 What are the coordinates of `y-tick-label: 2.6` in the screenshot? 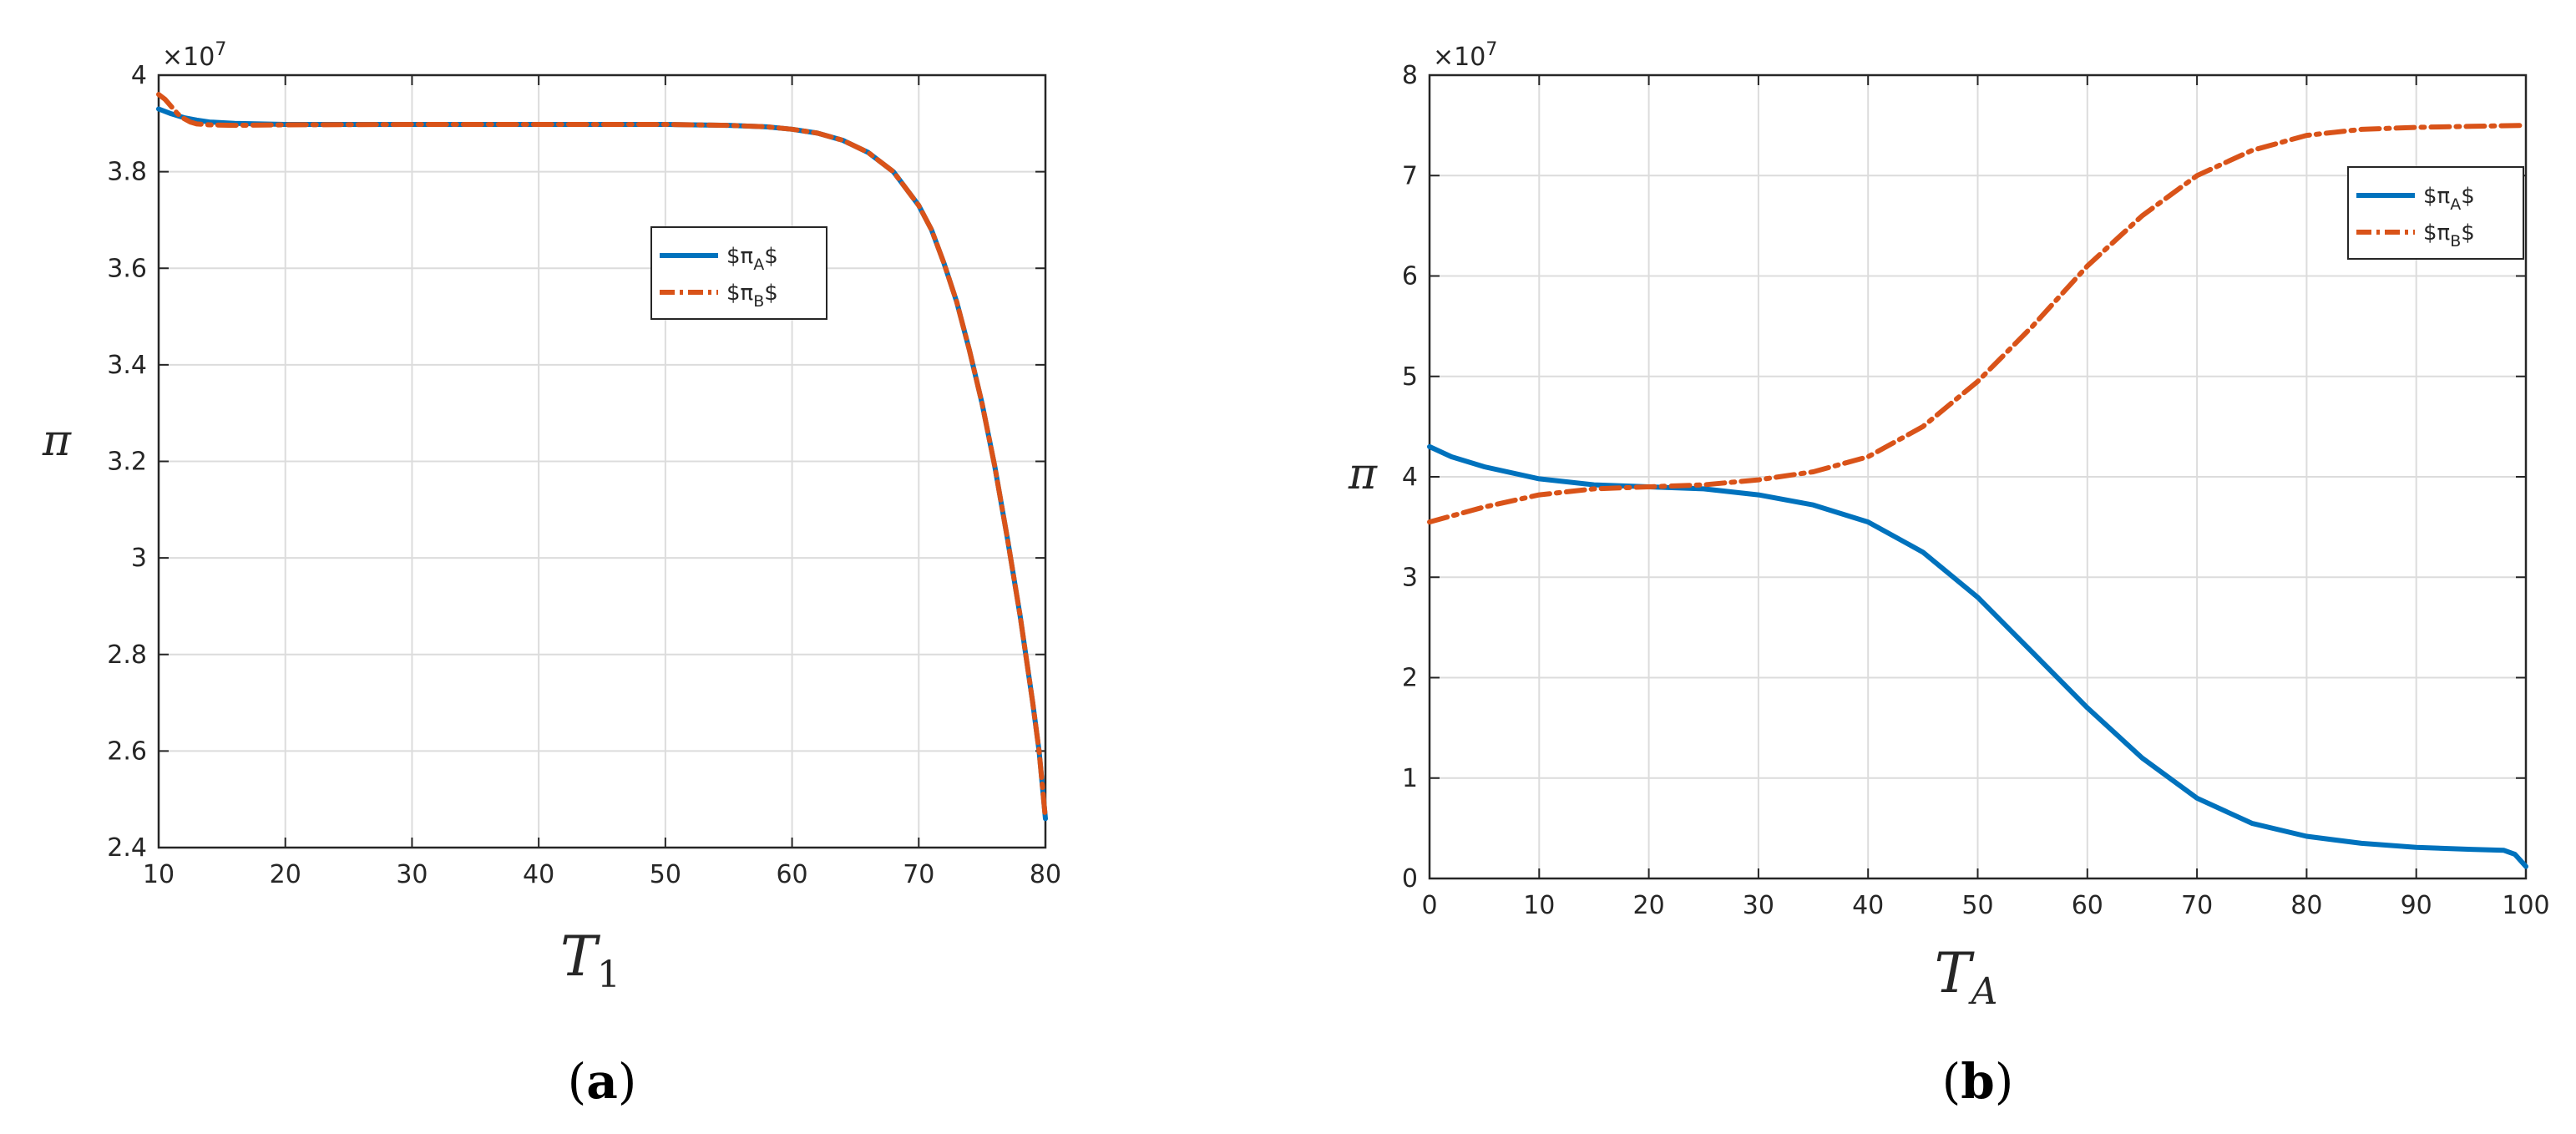 It's located at (127, 751).